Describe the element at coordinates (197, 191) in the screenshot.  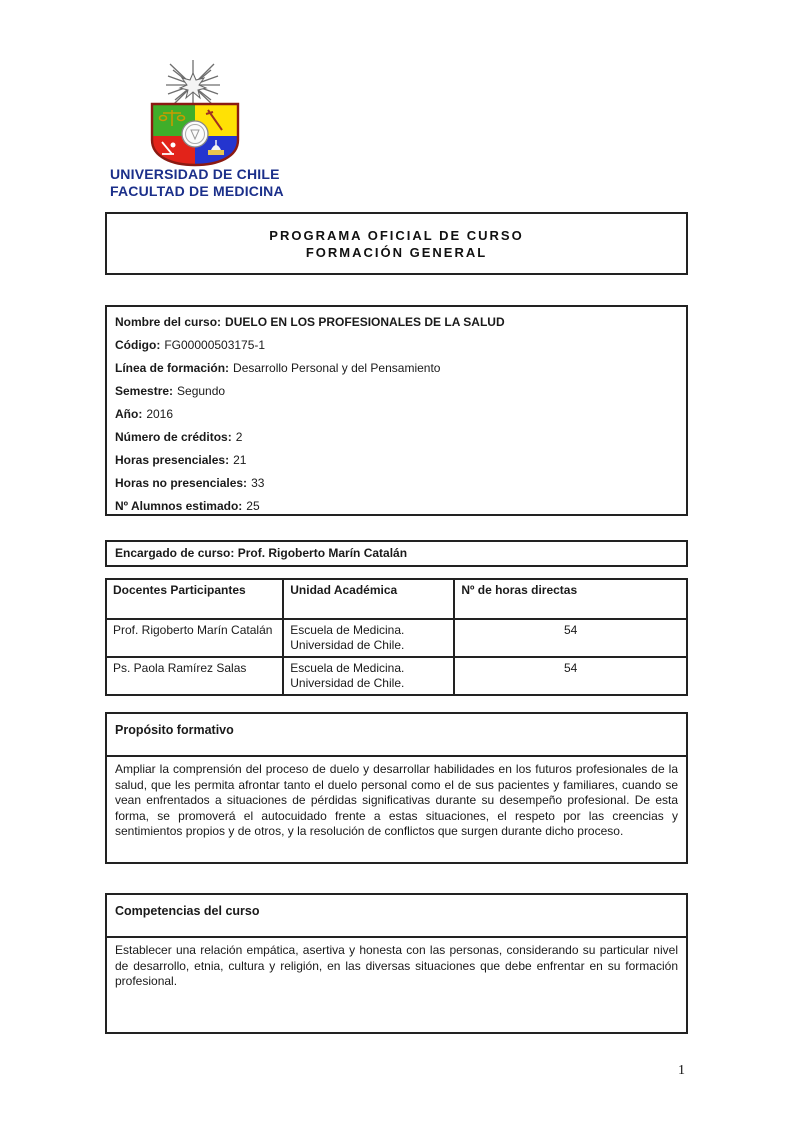
I see `faculty-name: FACULTAD DE MEDICINA` at that location.